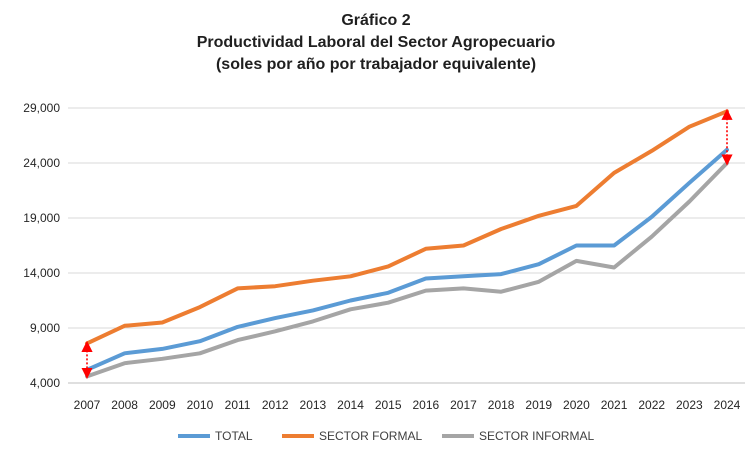 The height and width of the screenshot is (452, 752). I want to click on x-tick-label: 2019, so click(538, 405).